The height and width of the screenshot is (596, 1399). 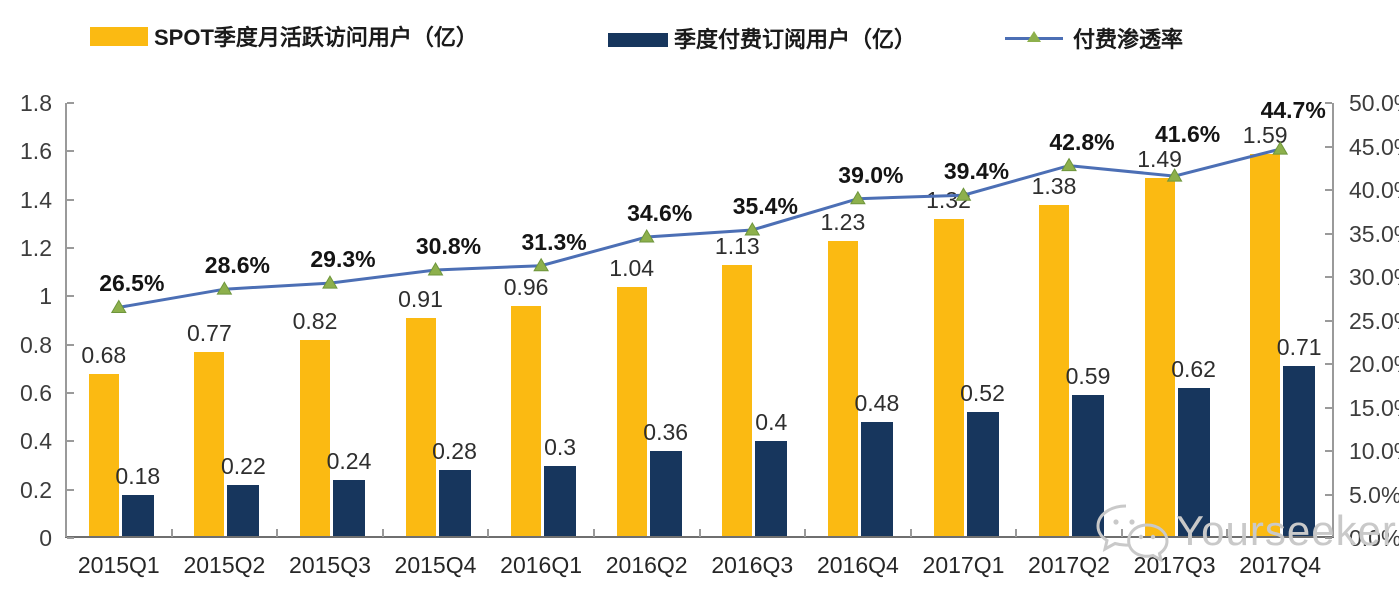 What do you see at coordinates (1094, 38) in the screenshot?
I see `legend-item-penetration: 付费渗透率` at bounding box center [1094, 38].